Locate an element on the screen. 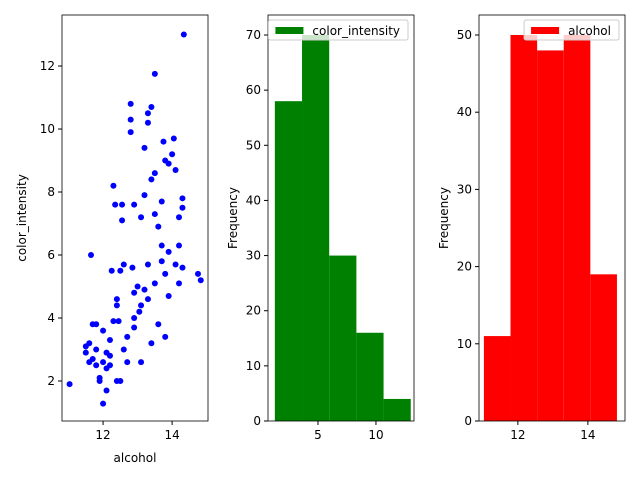  y-tick-label: 60 is located at coordinates (253, 90).